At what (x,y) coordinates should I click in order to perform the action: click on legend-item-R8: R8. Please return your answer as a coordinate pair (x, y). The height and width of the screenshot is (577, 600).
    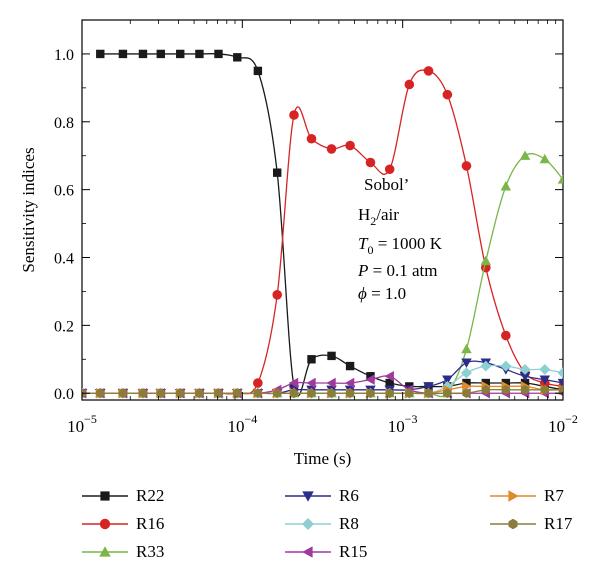
    Looking at the image, I should click on (322, 524).